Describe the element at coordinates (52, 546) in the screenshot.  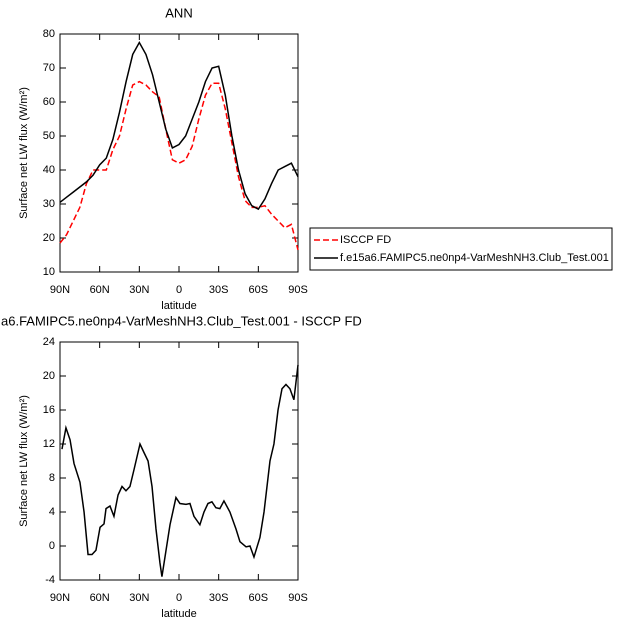
I see `y-tick-label: 0` at that location.